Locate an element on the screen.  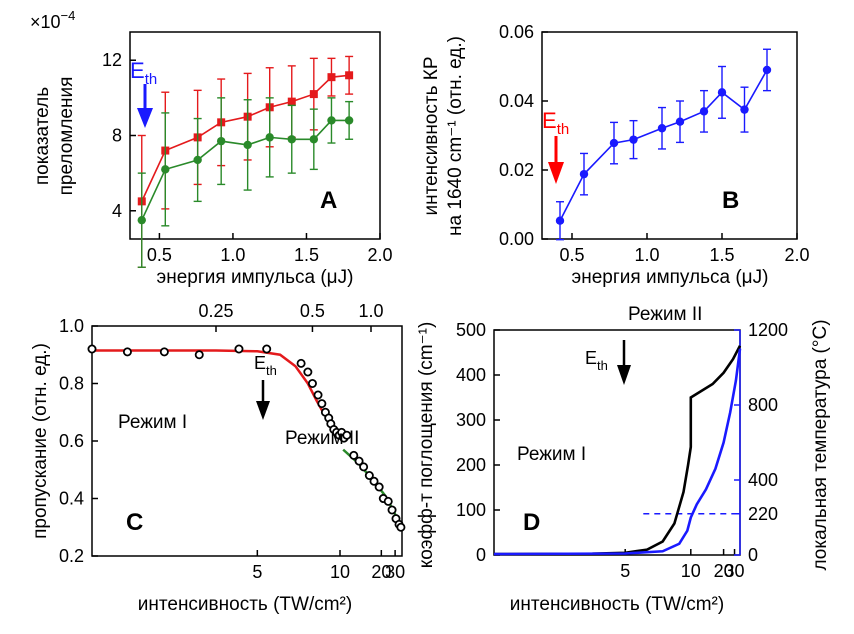
panel-a-letter: A is located at coordinates (328, 200).